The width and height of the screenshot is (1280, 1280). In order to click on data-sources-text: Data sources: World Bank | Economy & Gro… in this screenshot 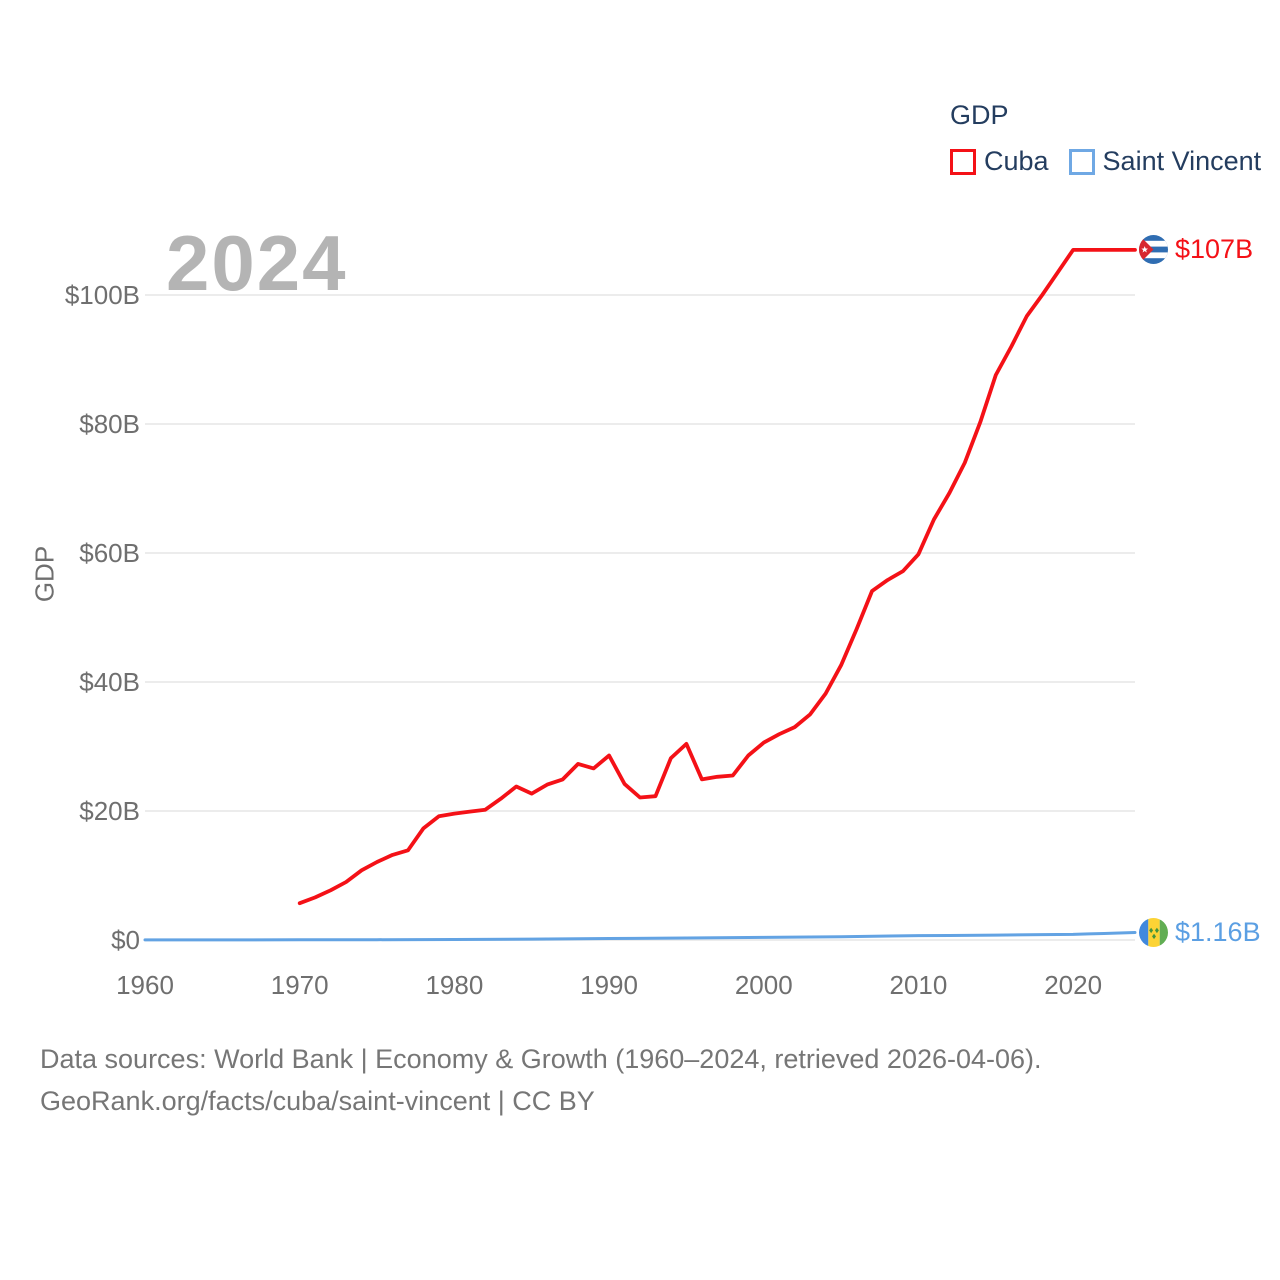, I will do `click(541, 1059)`.